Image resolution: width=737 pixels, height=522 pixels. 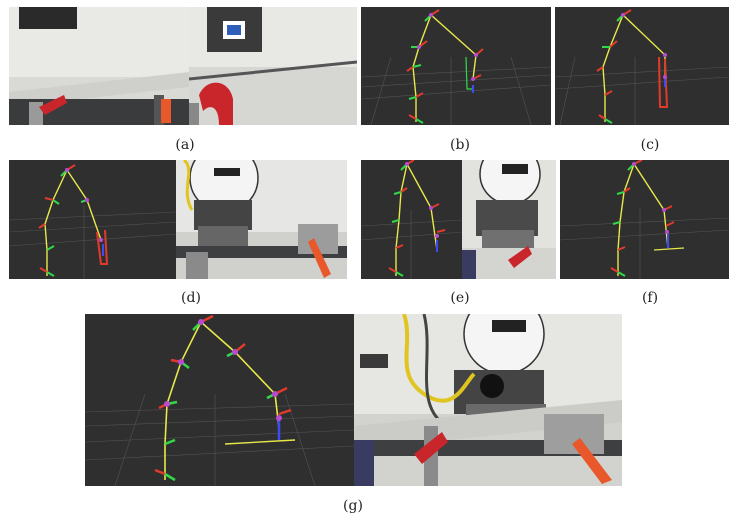 I want to click on caption-g: (g), so click(x=353, y=506).